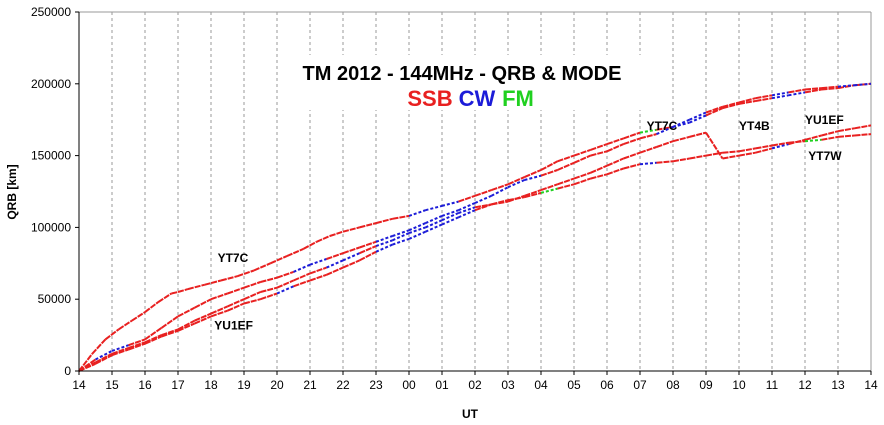  What do you see at coordinates (772, 385) in the screenshot?
I see `x-tick-label: 11` at bounding box center [772, 385].